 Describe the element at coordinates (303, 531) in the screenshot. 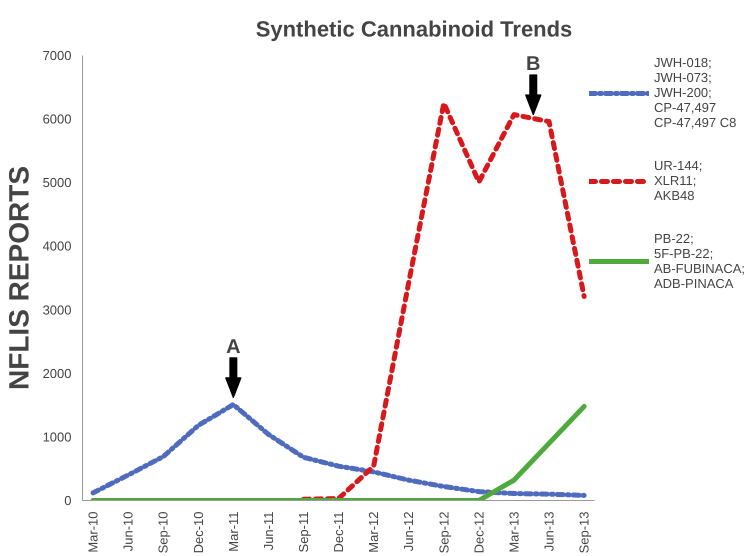

I see `x-tick-label: Sep-11` at that location.